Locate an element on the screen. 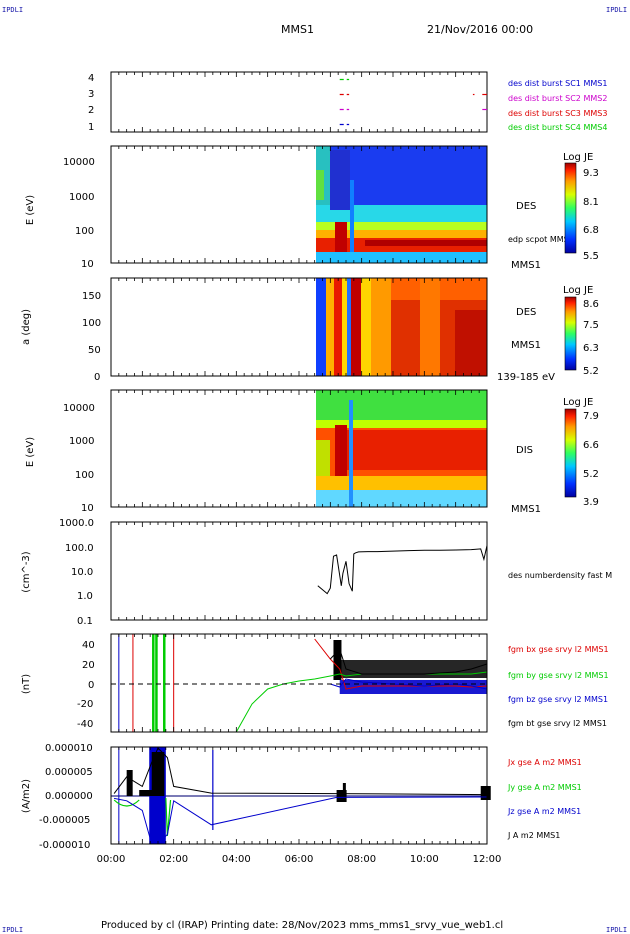 This screenshot has width=630, height=934. des-pitch-cbar-tick-1: 8.6 is located at coordinates (591, 304).